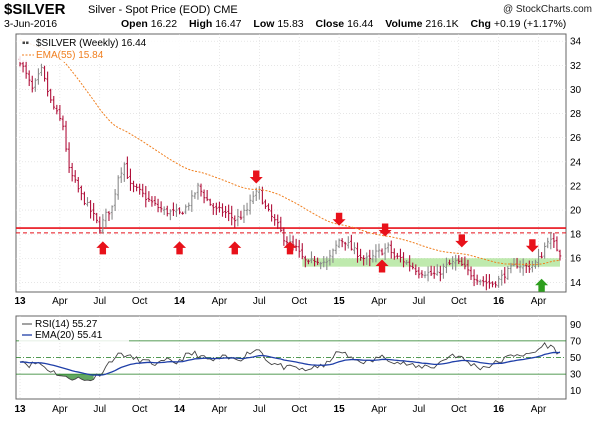 This screenshot has height=421, width=600. What do you see at coordinates (66, 324) in the screenshot?
I see `rsi-legend-label: RSI(14) 55.27` at bounding box center [66, 324].